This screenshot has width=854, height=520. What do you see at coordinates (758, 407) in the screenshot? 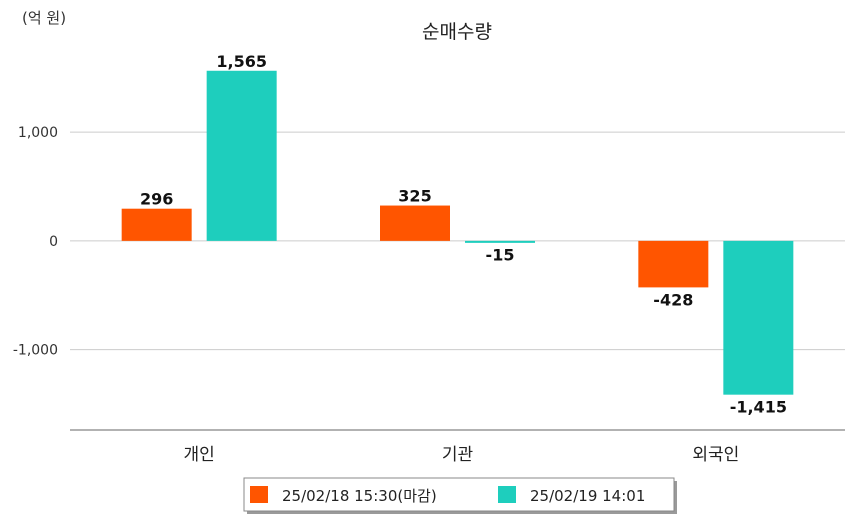
I see `data-label: -1,415` at bounding box center [758, 407].